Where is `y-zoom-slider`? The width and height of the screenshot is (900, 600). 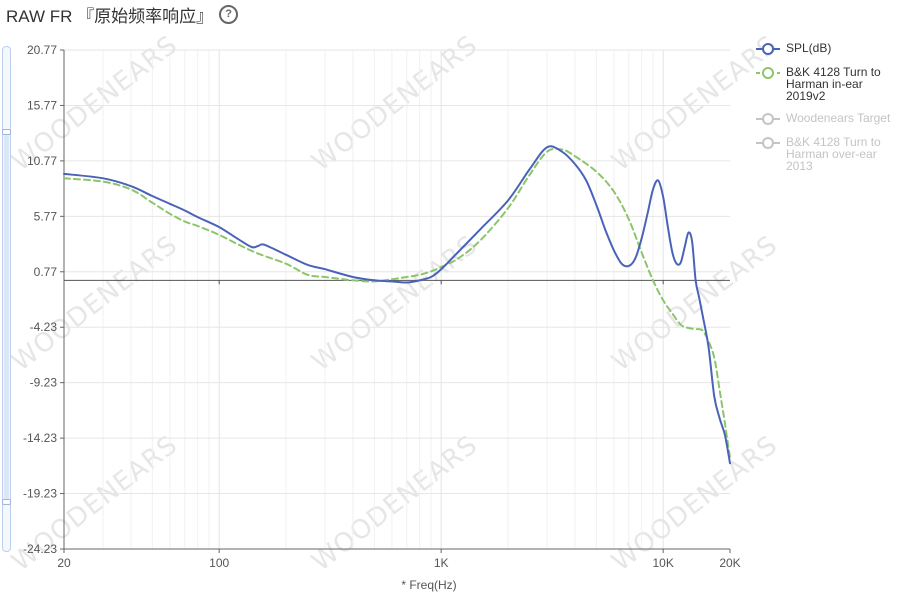 y-zoom-slider is located at coordinates (6, 299).